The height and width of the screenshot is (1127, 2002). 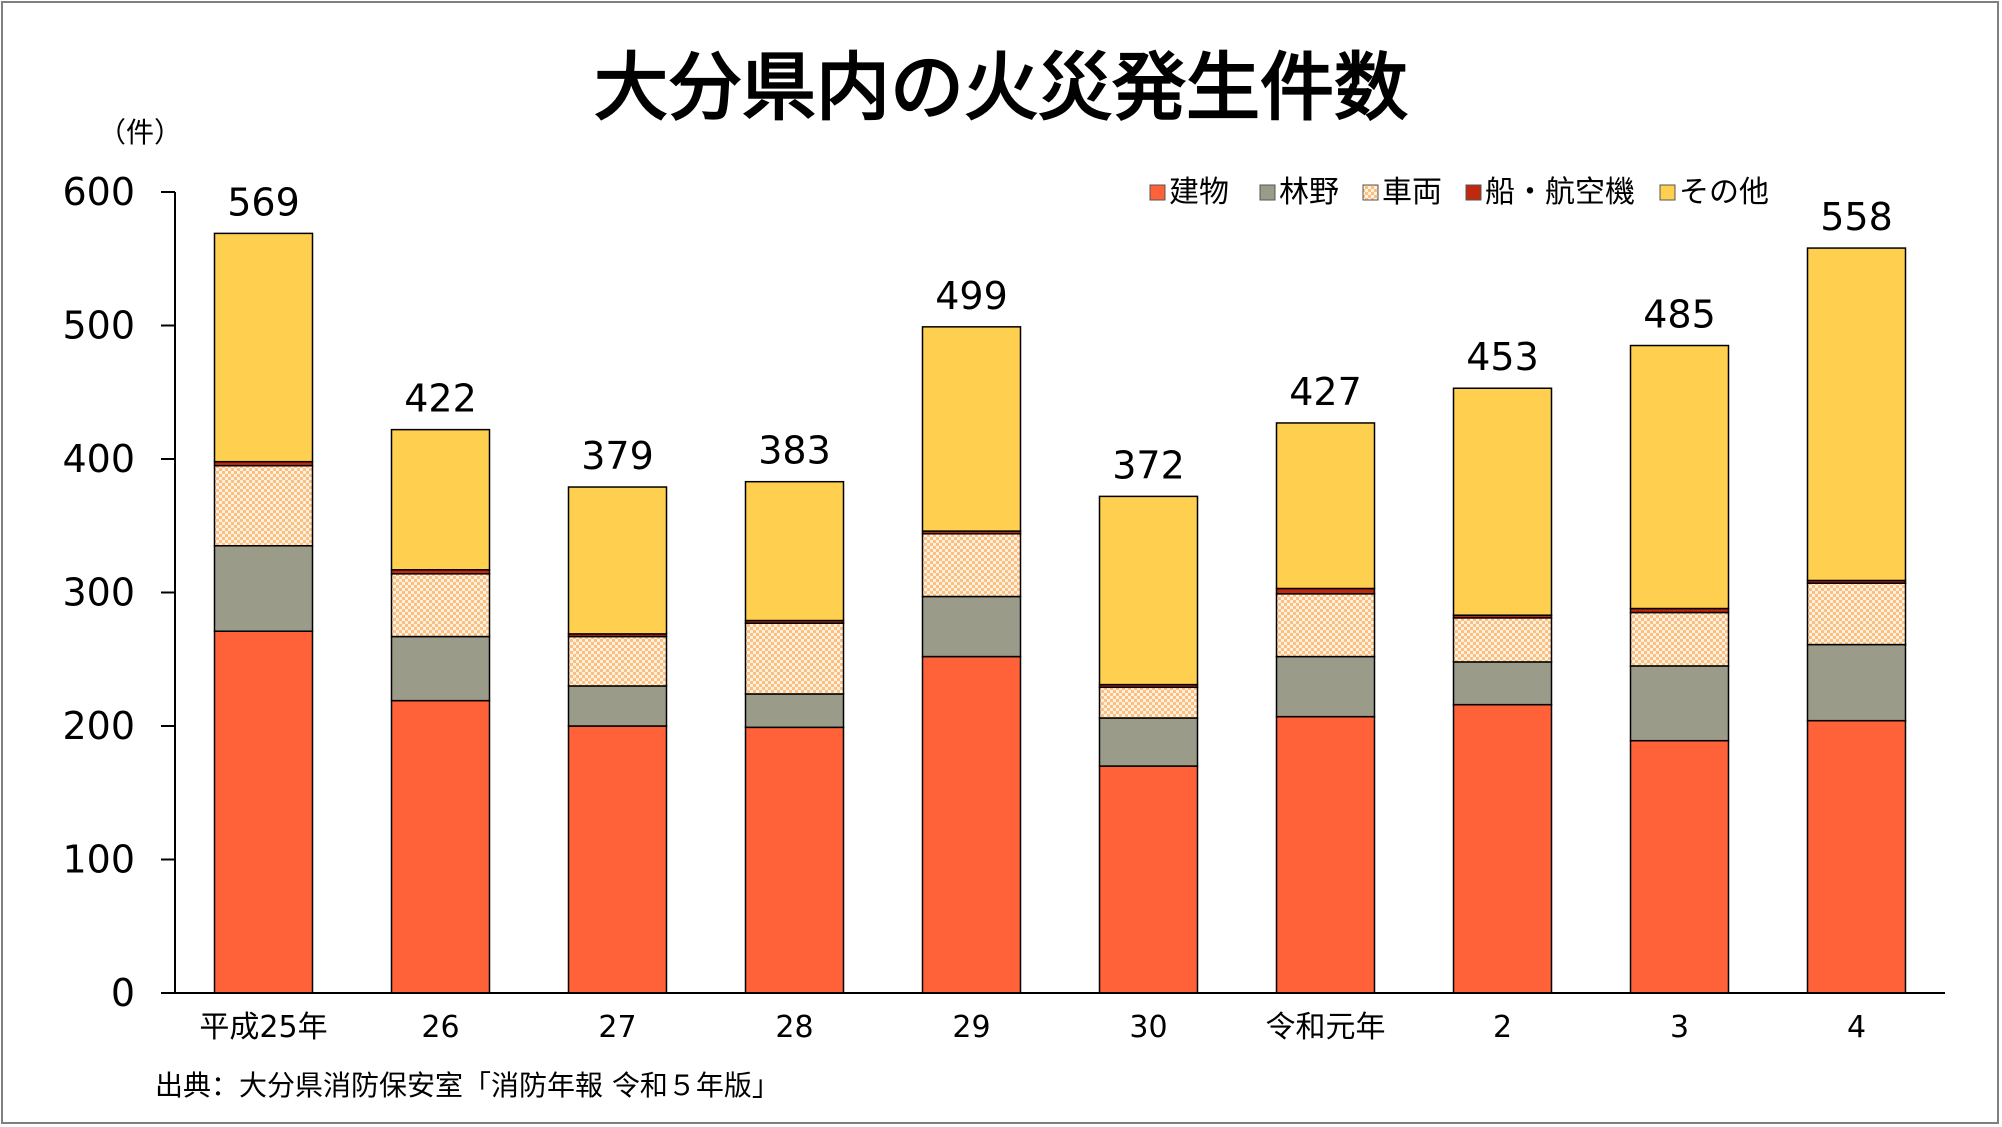 What do you see at coordinates (1856, 1027) in the screenshot?
I see `x-tick-label: 4` at bounding box center [1856, 1027].